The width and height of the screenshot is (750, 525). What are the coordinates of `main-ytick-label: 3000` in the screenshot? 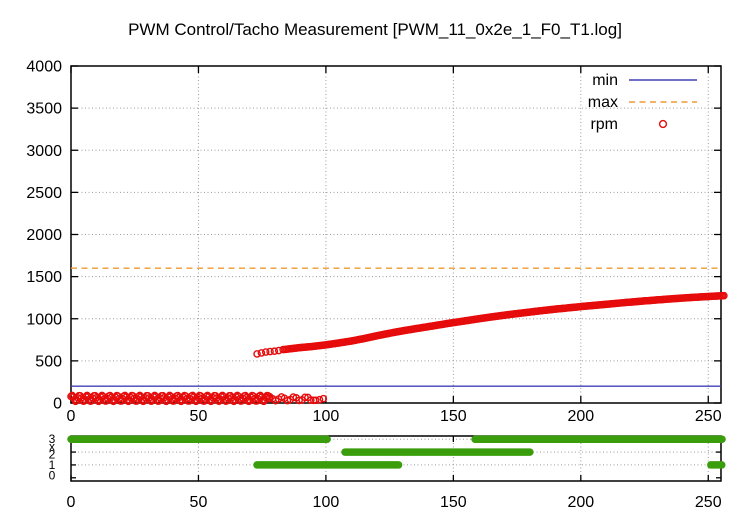 It's located at (44, 151).